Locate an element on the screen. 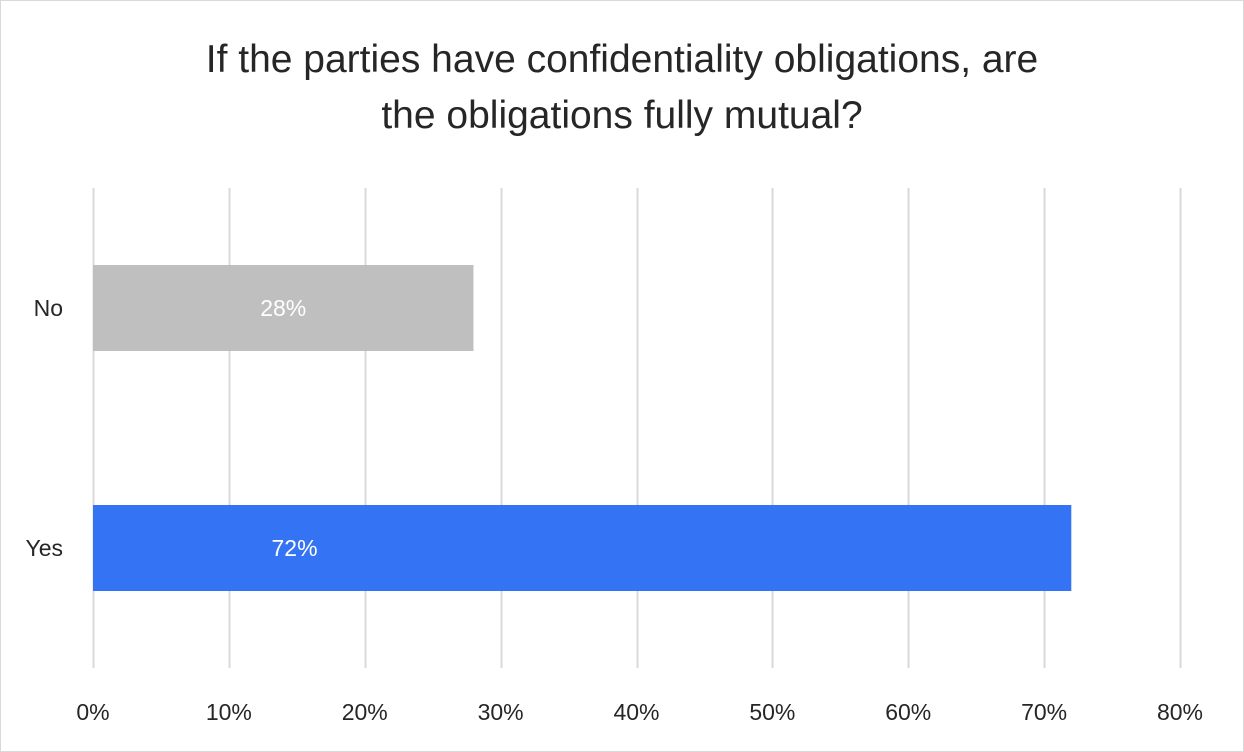  x-tick-label-3: 30% is located at coordinates (501, 712).